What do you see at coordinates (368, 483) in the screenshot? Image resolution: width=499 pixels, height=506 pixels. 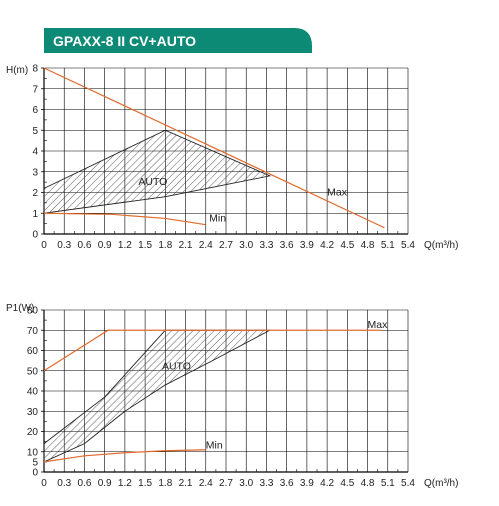 I see `power-x-tick-label: 4.8` at bounding box center [368, 483].